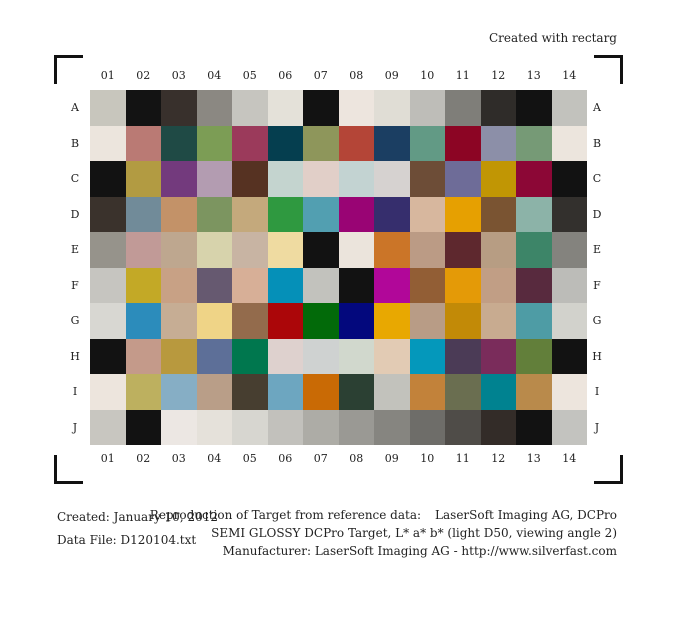 Image resolution: width=674 pixels, height=630 pixels. What do you see at coordinates (285, 179) in the screenshot?
I see `patch-c06` at bounding box center [285, 179].